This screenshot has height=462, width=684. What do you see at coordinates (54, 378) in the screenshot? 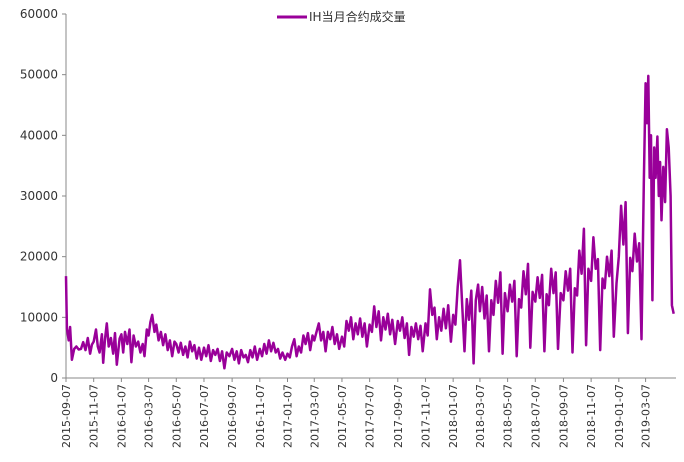
I see `y-tick-label: 0` at bounding box center [54, 378].